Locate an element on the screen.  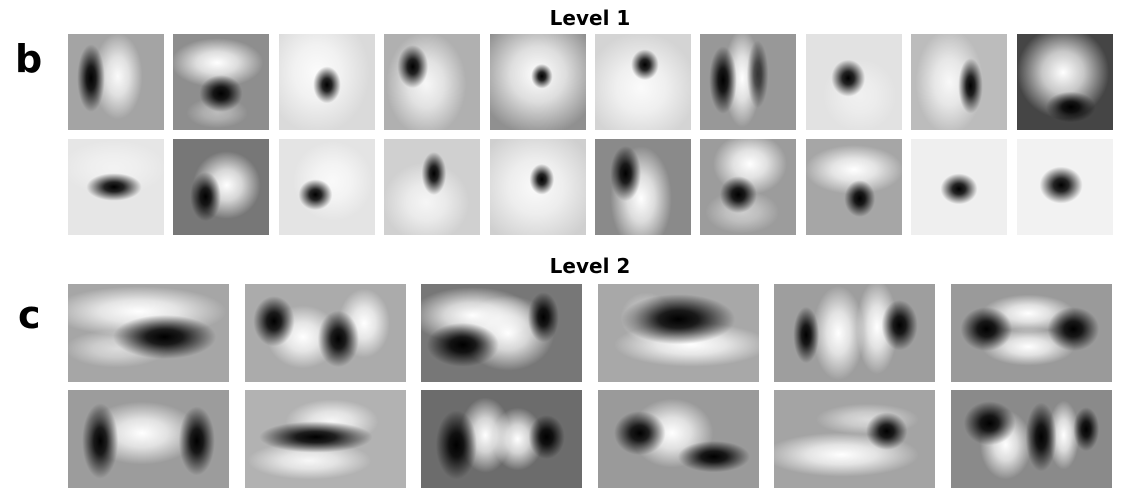
panel-b-letter: b is located at coordinates (29, 59).